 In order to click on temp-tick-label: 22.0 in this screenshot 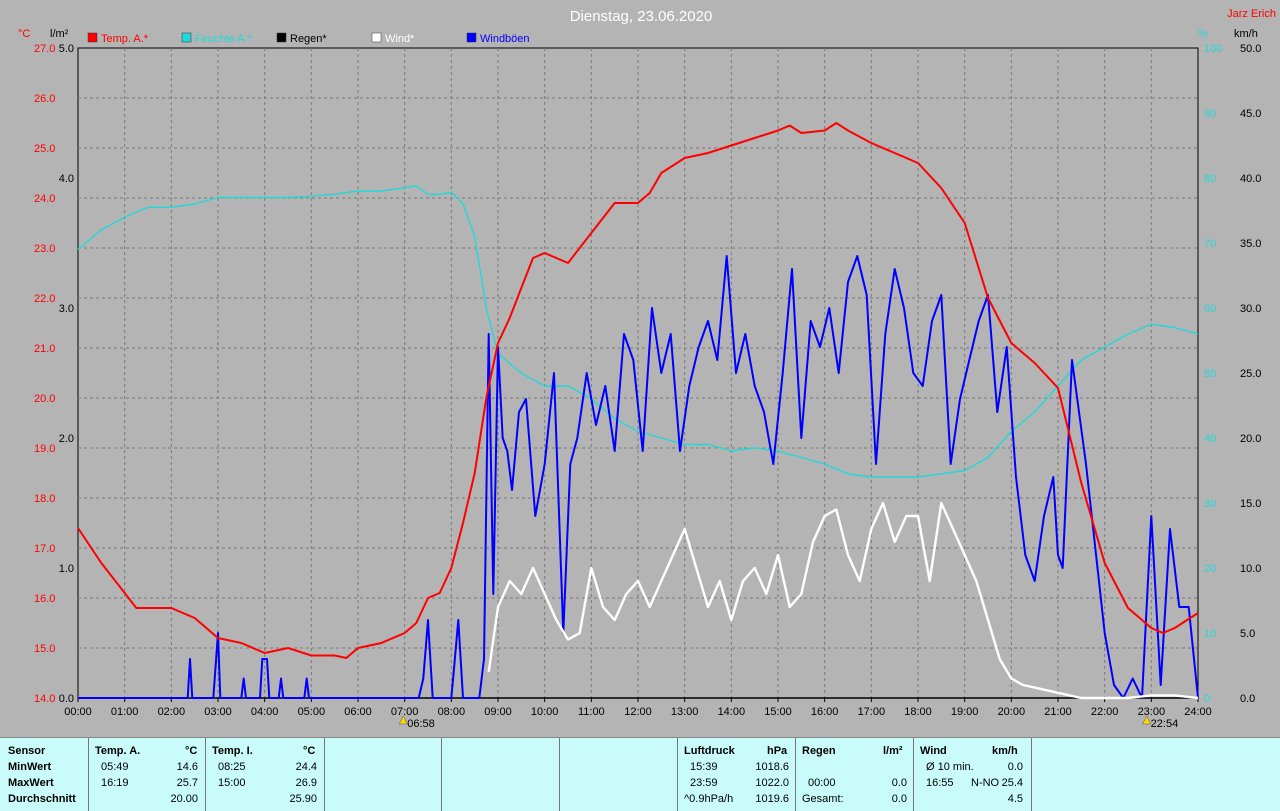, I will do `click(44, 299)`.